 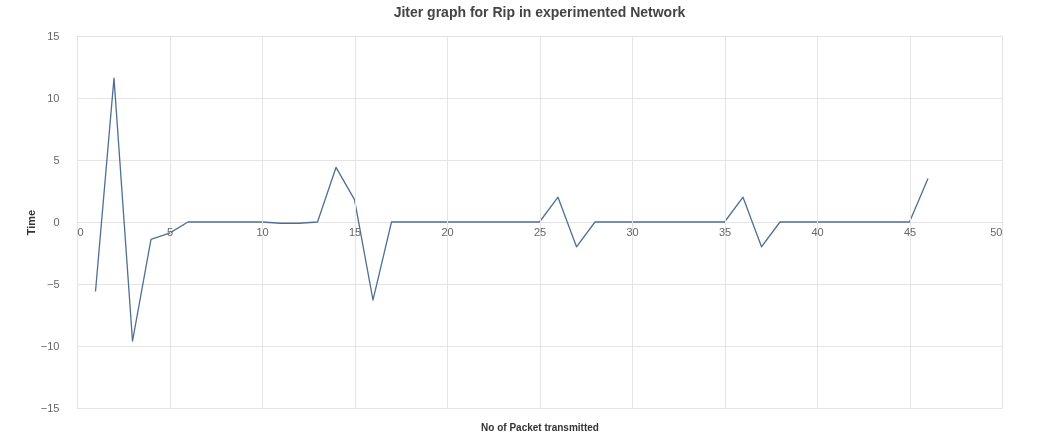 I want to click on y-tick-label: 10, so click(x=53, y=97).